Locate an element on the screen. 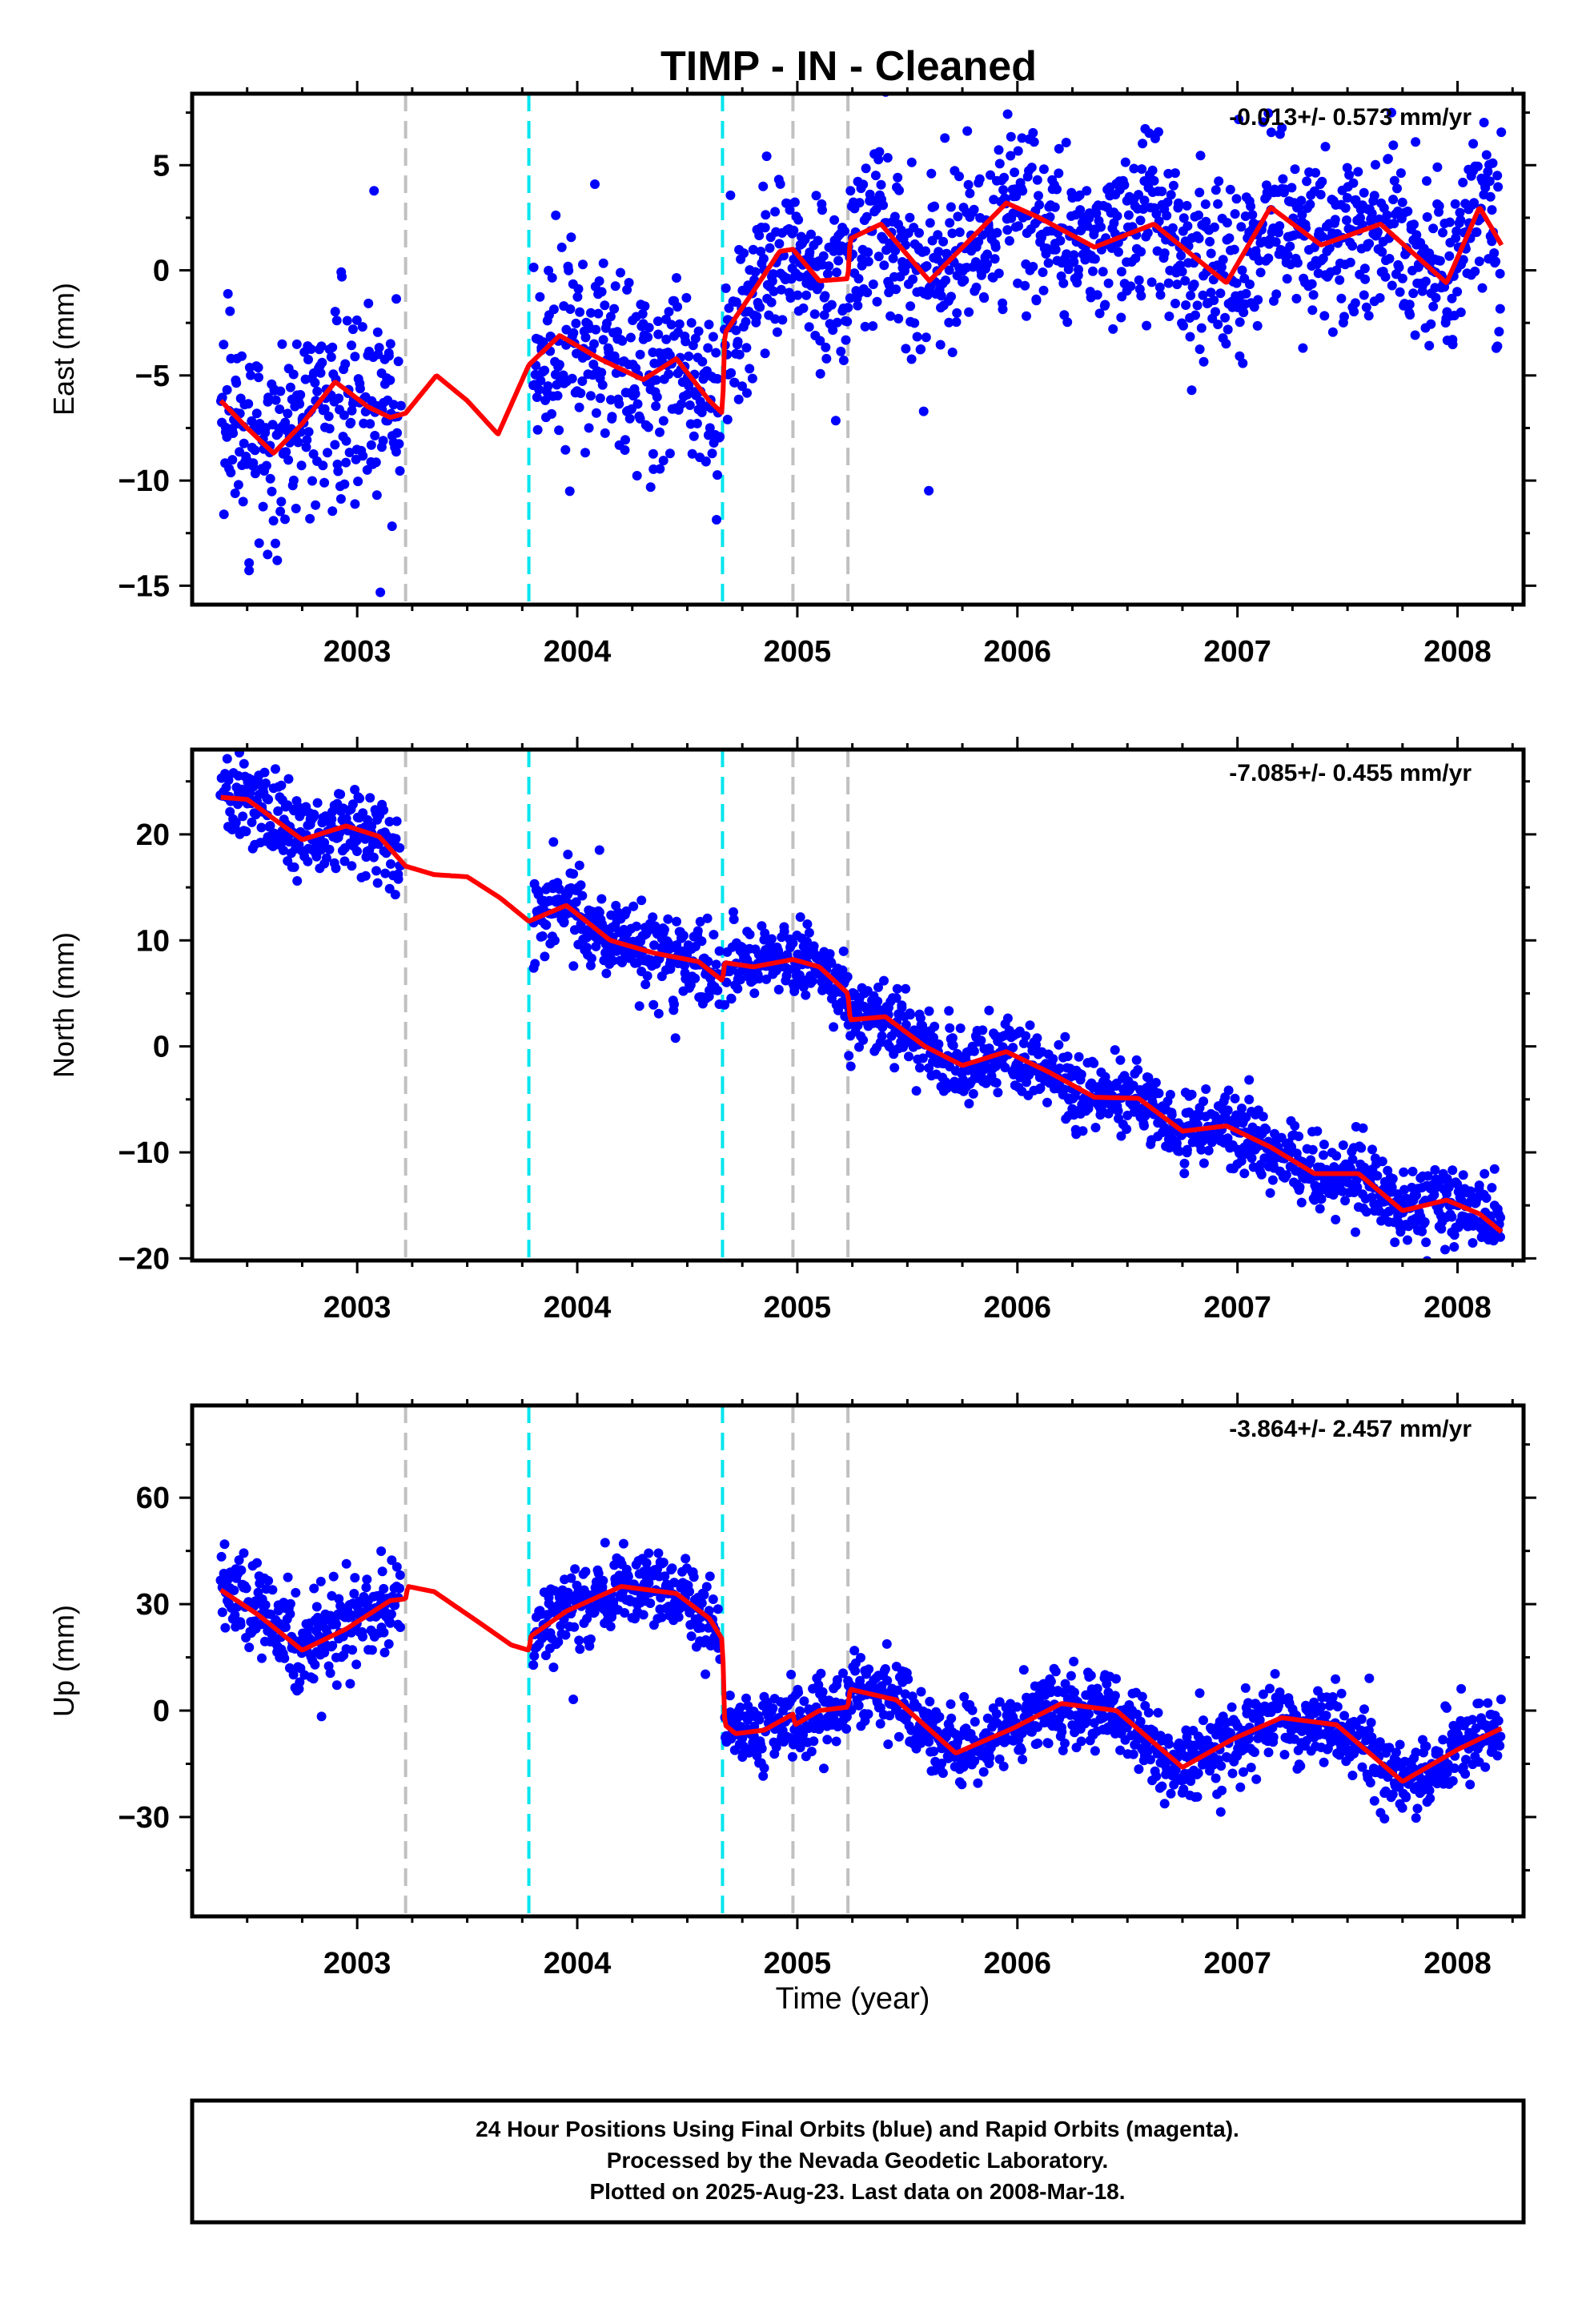 The height and width of the screenshot is (2324, 1582). x-tick-label: 2008 is located at coordinates (1458, 652).